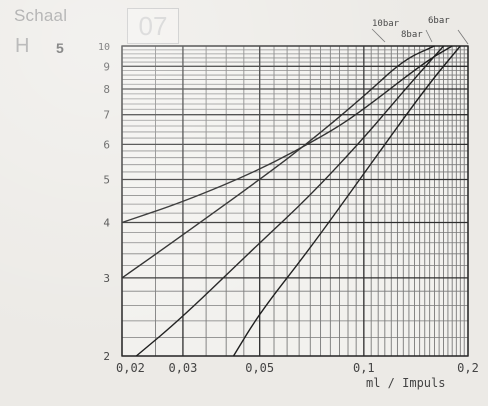 This screenshot has height=406, width=488. What do you see at coordinates (106, 66) in the screenshot?
I see `y-tick-label: 9` at bounding box center [106, 66].